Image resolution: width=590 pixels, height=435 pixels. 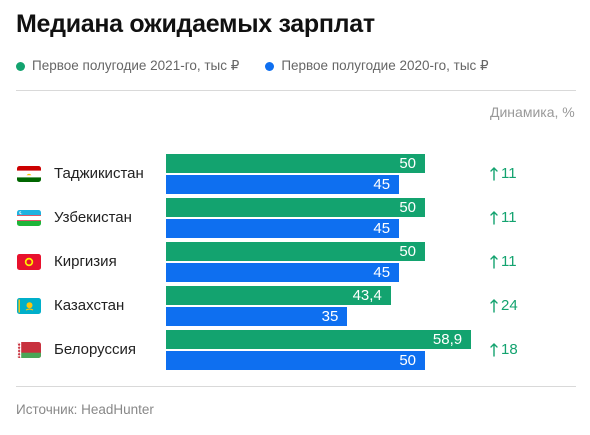 I want to click on change-value-label: 18, so click(x=509, y=349).